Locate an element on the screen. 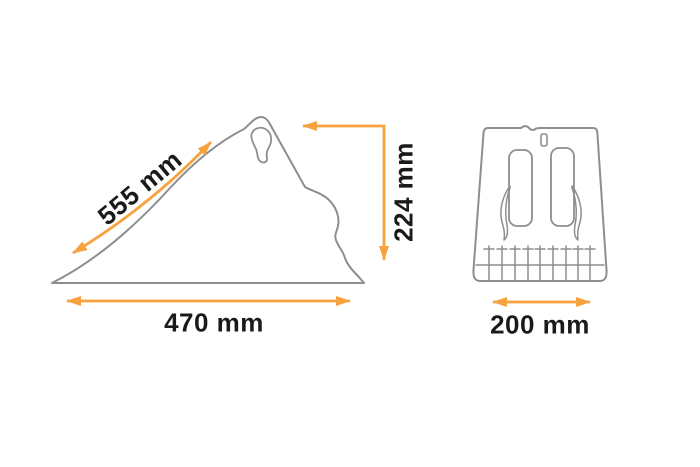  chock-rear-view-outline is located at coordinates (540, 203).